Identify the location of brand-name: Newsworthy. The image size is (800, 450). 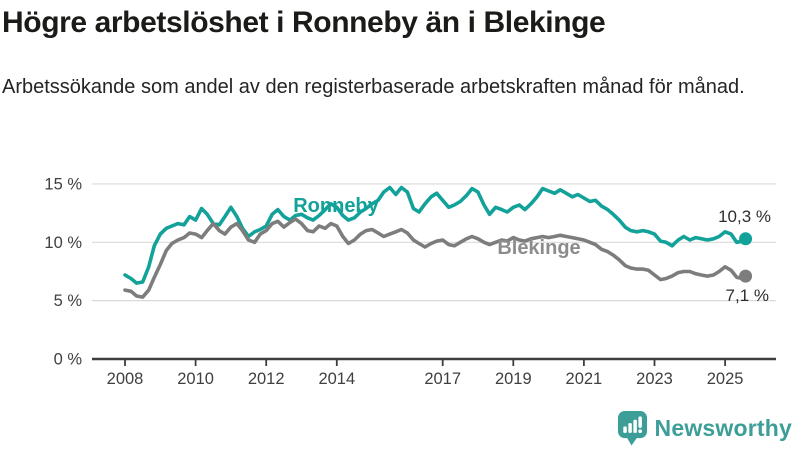
(723, 427).